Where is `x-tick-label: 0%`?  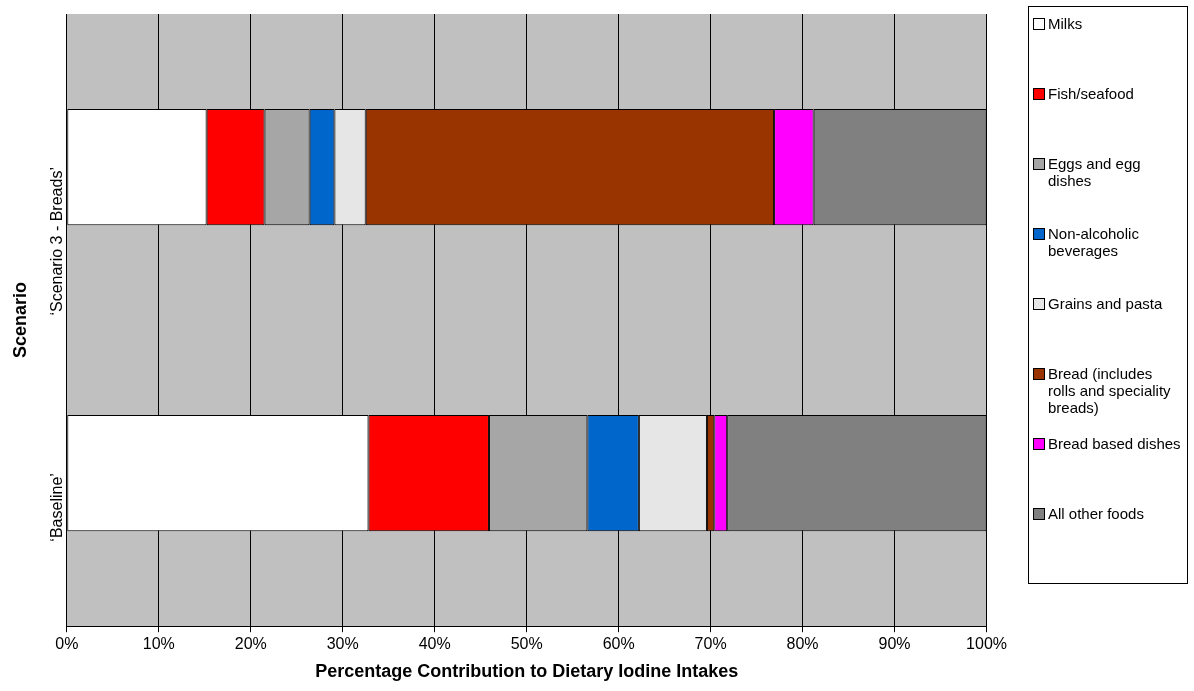 x-tick-label: 0% is located at coordinates (67, 644).